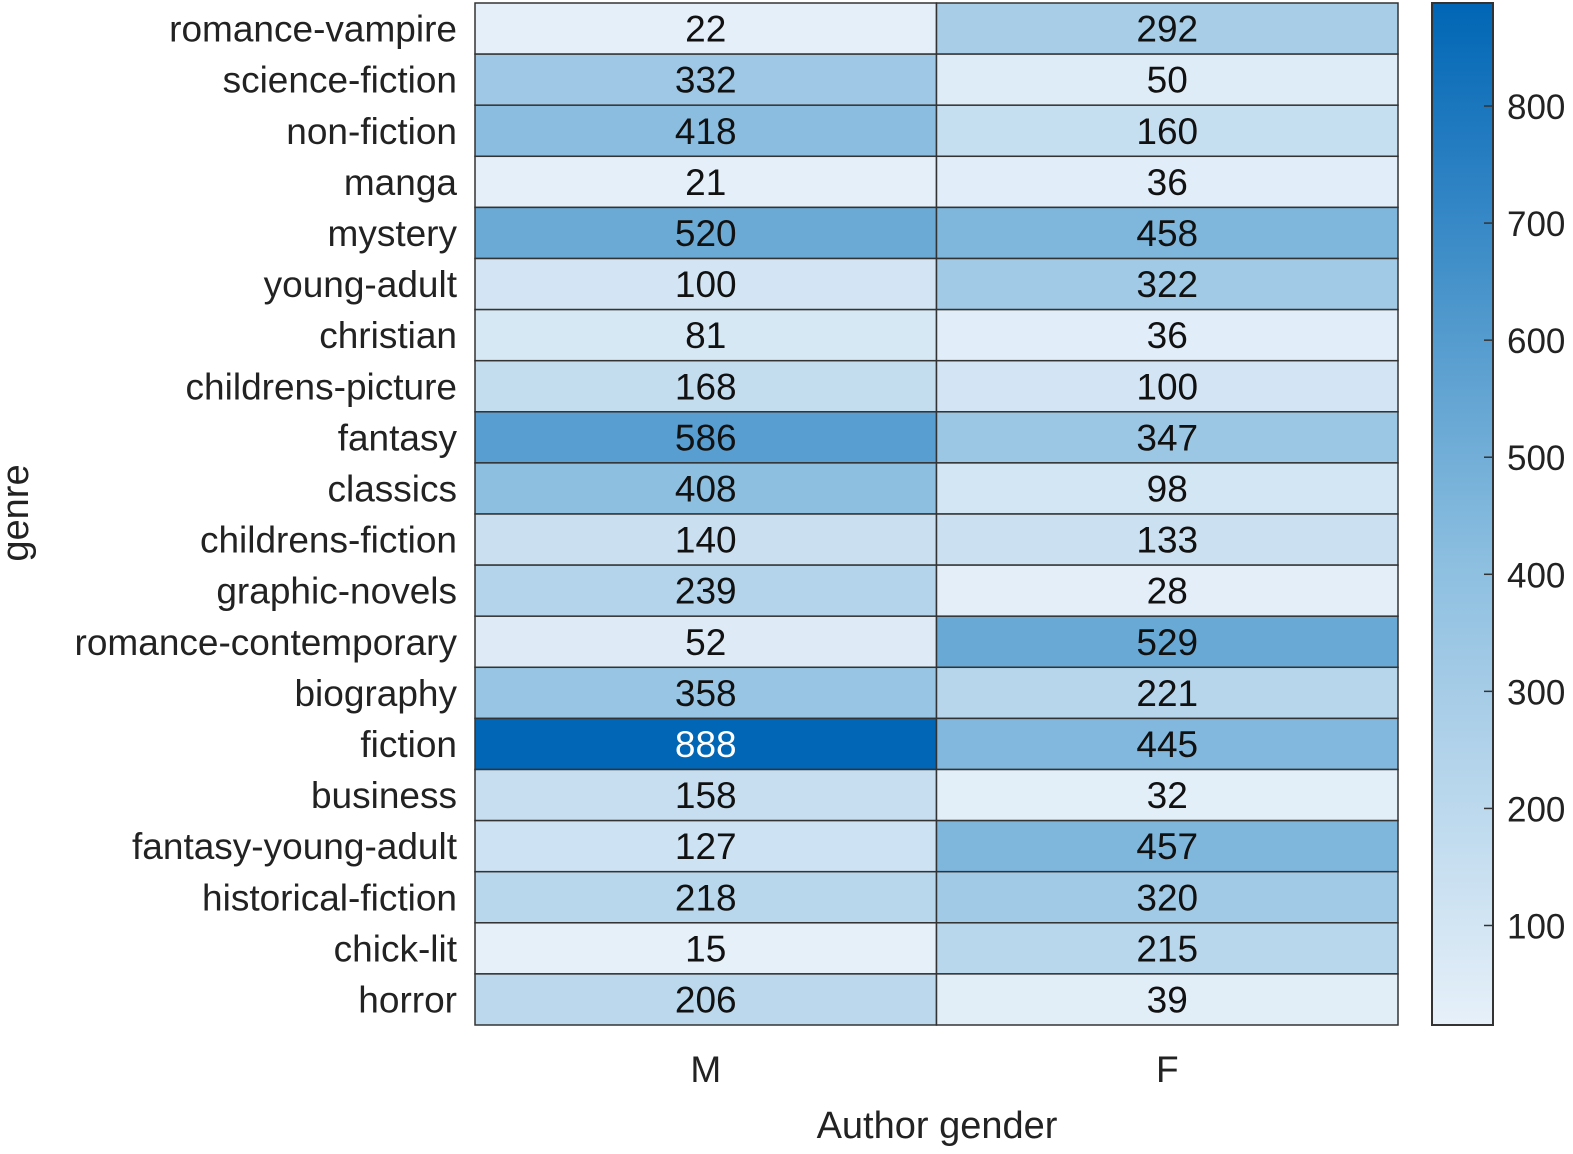  I want to click on cell-value-label: 457, so click(1167, 846).